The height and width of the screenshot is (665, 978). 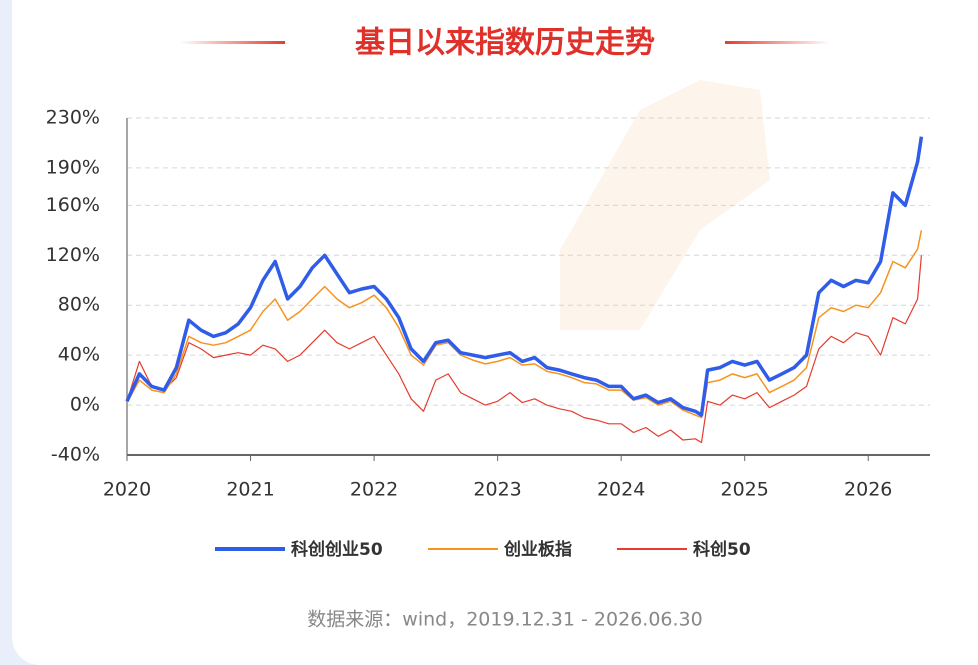 What do you see at coordinates (85, 405) in the screenshot?
I see `y-tick-label: 0%` at bounding box center [85, 405].